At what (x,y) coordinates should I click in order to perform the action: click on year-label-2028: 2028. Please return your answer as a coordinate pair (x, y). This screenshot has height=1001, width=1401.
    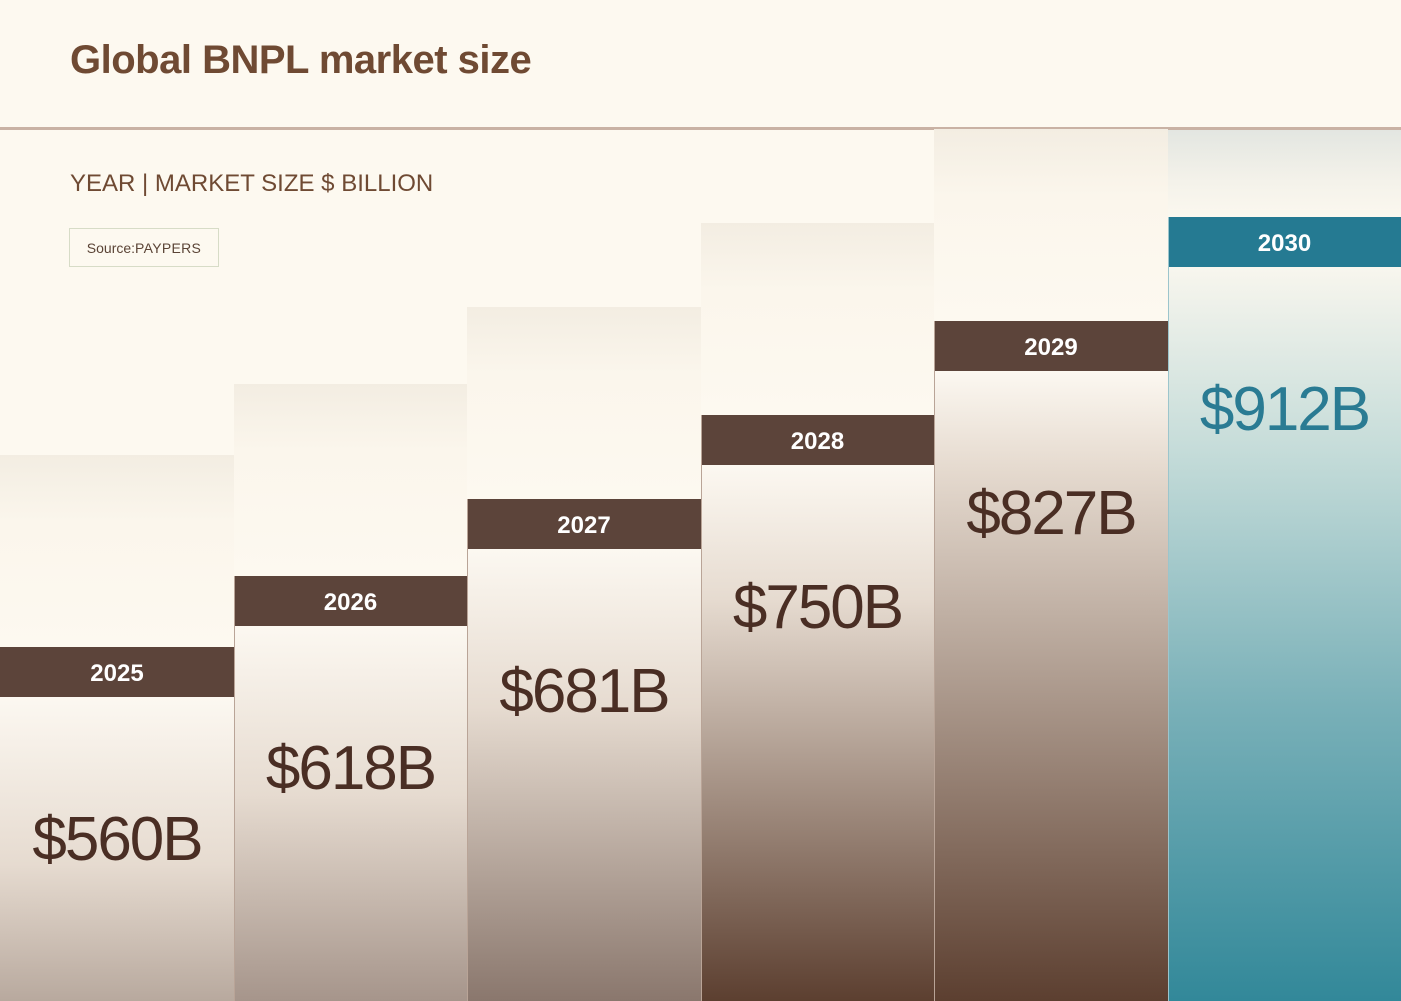
    Looking at the image, I should click on (817, 441).